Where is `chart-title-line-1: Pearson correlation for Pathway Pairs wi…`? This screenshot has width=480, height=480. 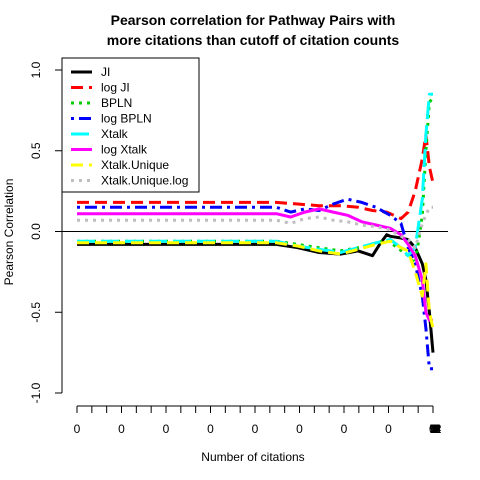 chart-title-line-1: Pearson correlation for Pathway Pairs wi… is located at coordinates (253, 20).